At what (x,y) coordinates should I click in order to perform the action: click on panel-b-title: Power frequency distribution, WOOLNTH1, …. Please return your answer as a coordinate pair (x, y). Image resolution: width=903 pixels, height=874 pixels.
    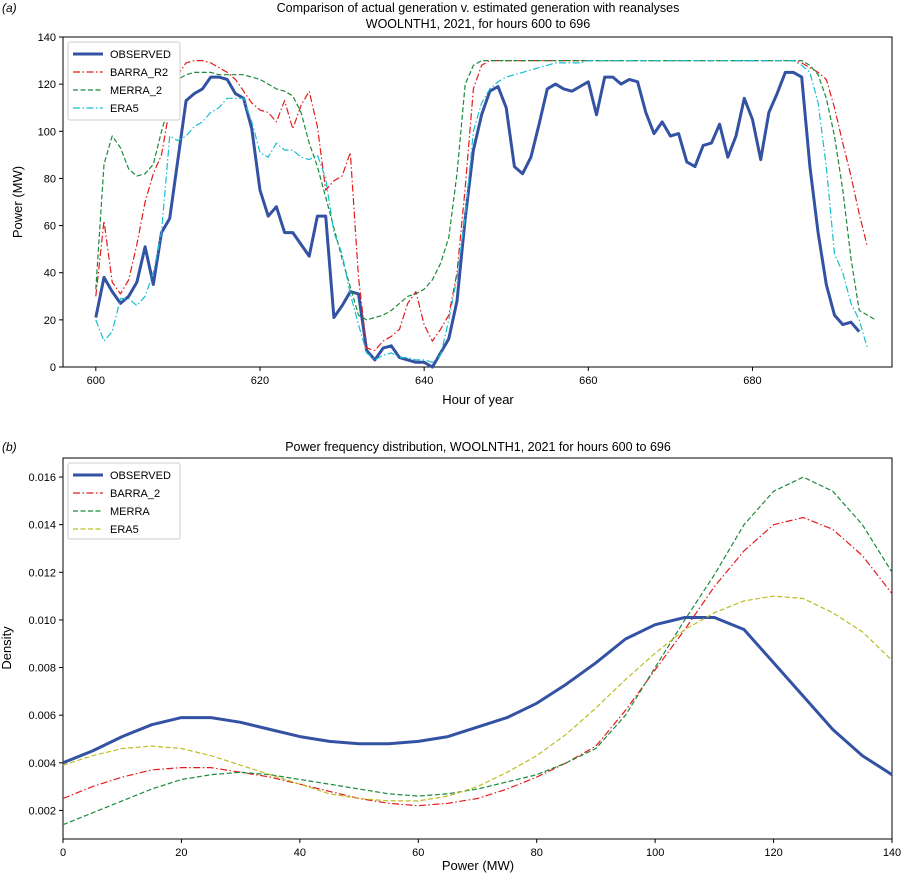
    Looking at the image, I should click on (478, 447).